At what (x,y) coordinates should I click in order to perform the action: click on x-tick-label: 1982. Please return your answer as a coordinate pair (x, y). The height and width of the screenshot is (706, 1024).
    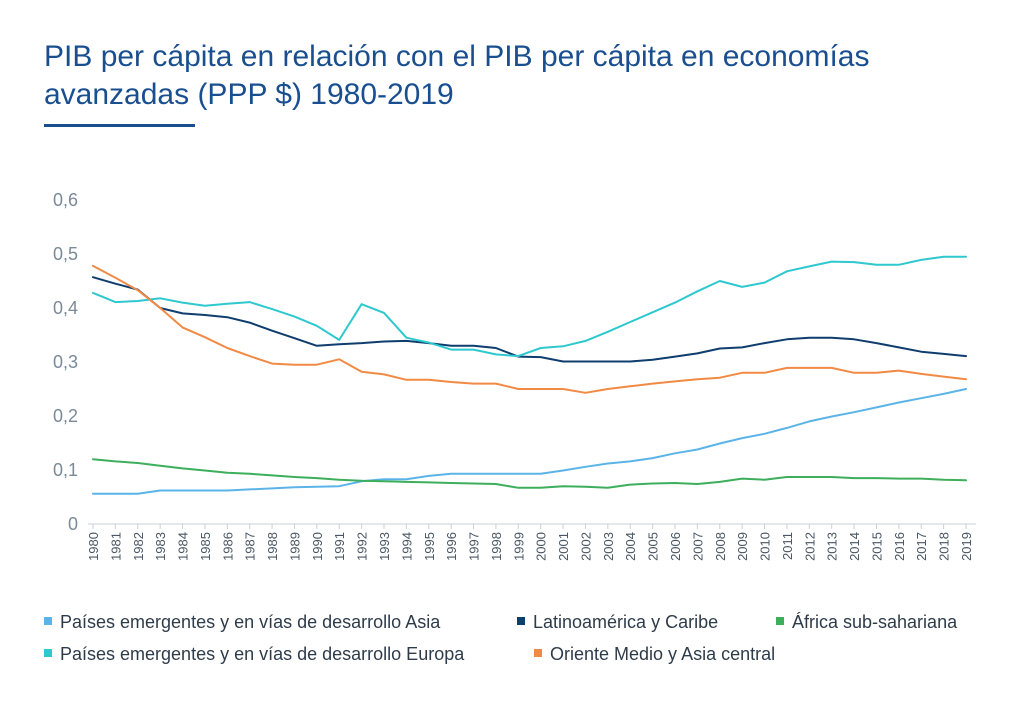
    Looking at the image, I should click on (138, 546).